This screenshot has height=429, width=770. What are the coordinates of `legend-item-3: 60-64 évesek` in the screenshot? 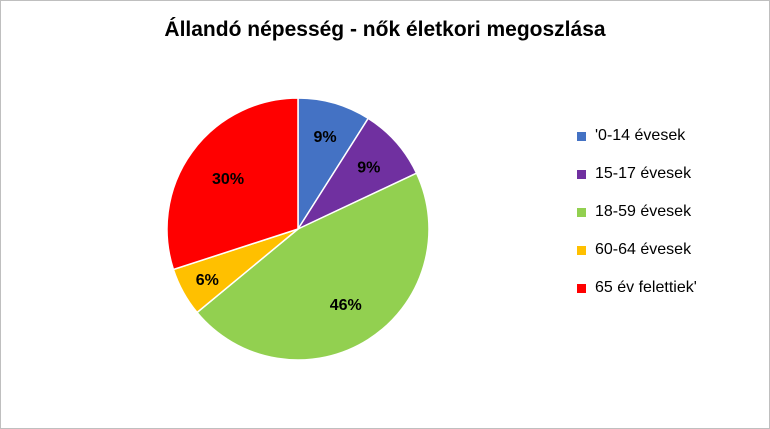 It's located at (637, 260).